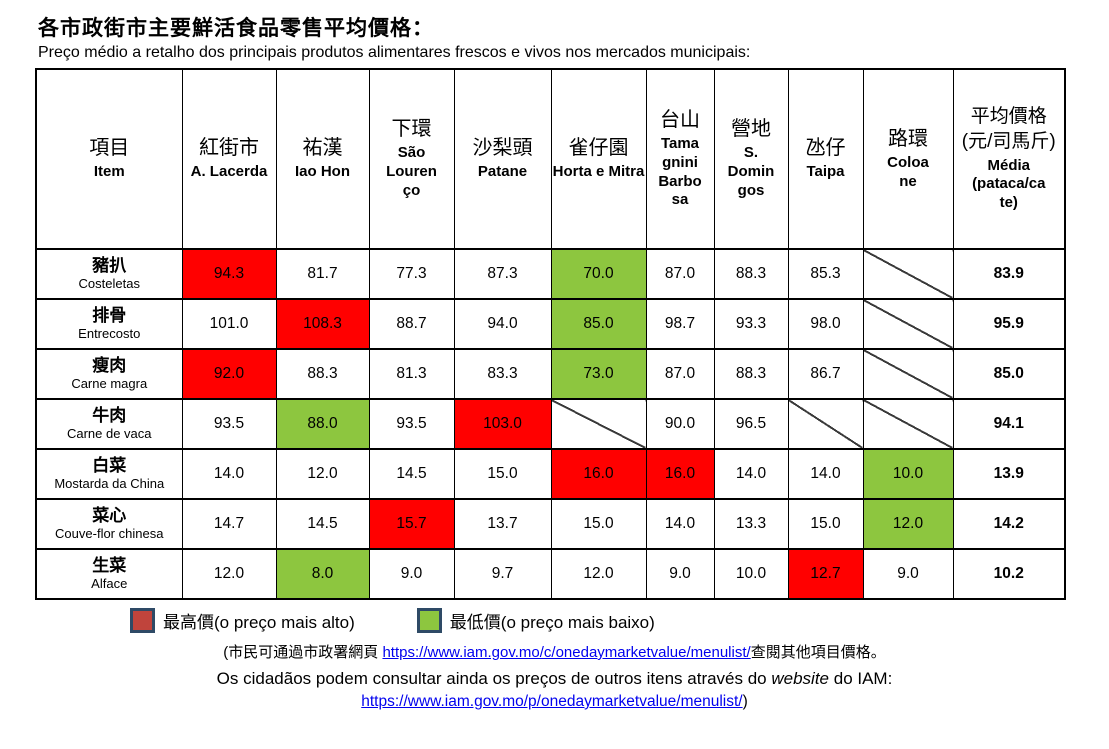 Image resolution: width=1109 pixels, height=749 pixels. Describe the element at coordinates (751, 171) in the screenshot. I see `market-name-pt: S. Domingos` at that location.